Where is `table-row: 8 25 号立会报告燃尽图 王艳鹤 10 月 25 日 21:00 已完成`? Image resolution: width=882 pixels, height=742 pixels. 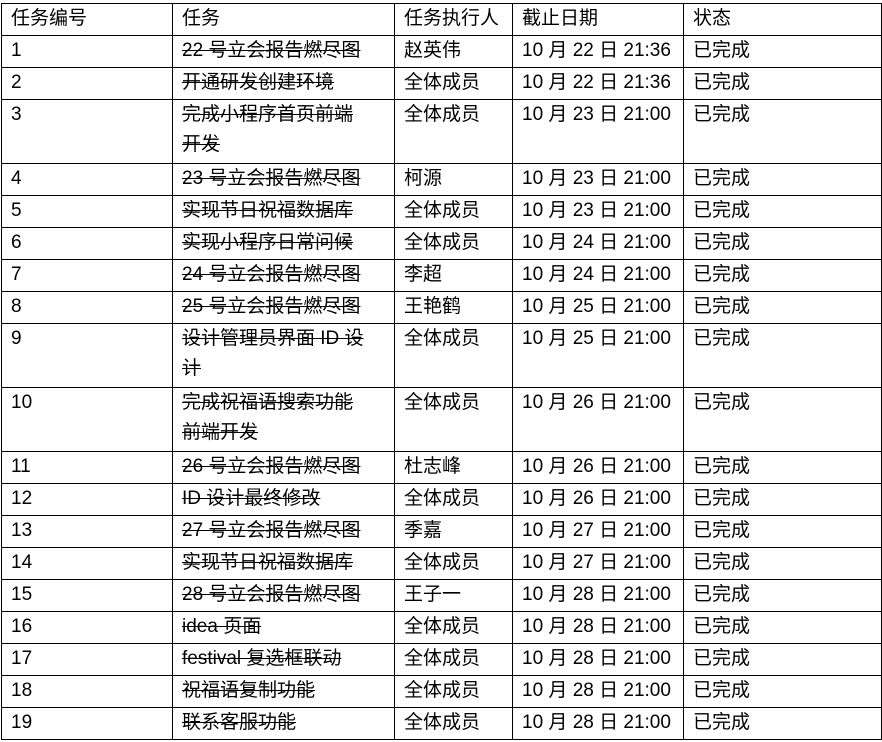 table-row: 8 25 号立会报告燃尽图 王艳鹤 10 月 25 日 21:00 已完成 is located at coordinates (441, 307).